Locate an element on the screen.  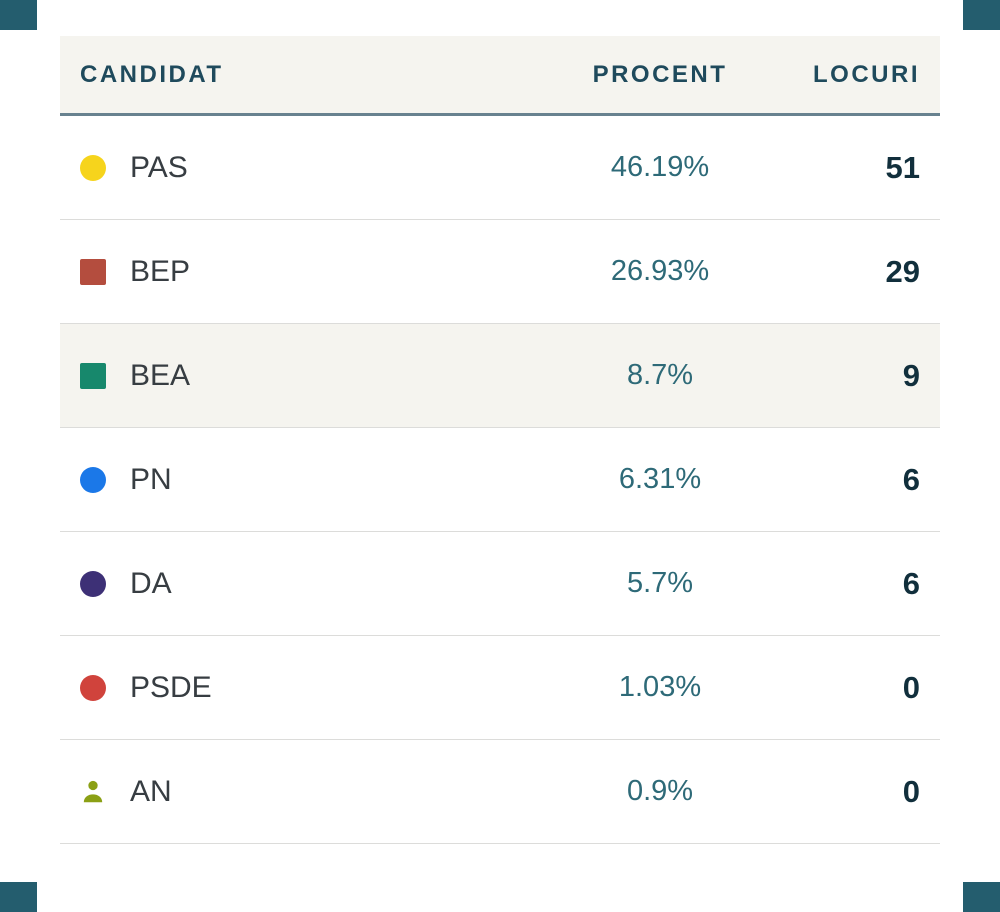
table-row: AN 0.9% 0 is located at coordinates (500, 792).